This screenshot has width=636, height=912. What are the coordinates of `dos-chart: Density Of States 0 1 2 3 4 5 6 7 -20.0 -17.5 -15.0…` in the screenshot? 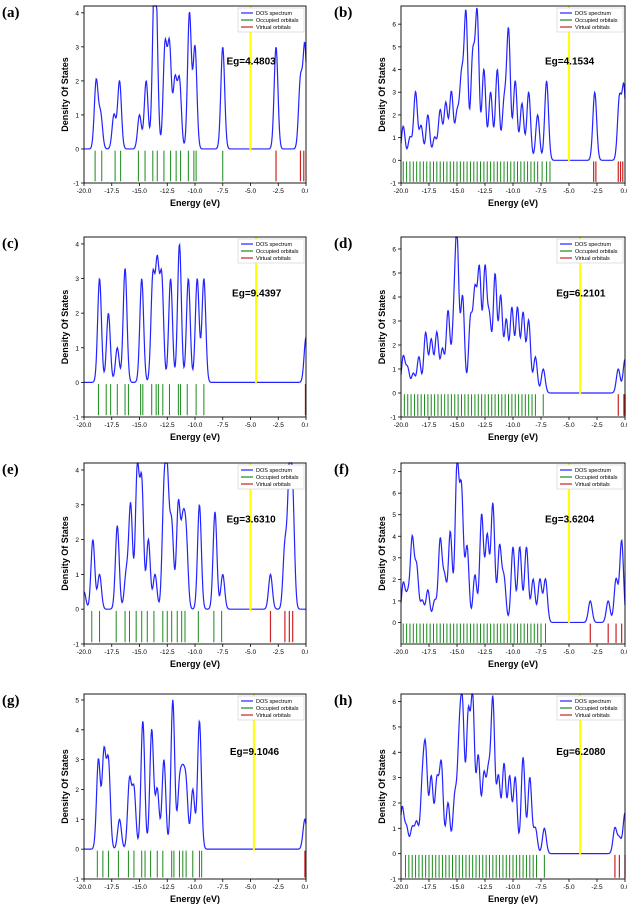 It's located at (502, 565).